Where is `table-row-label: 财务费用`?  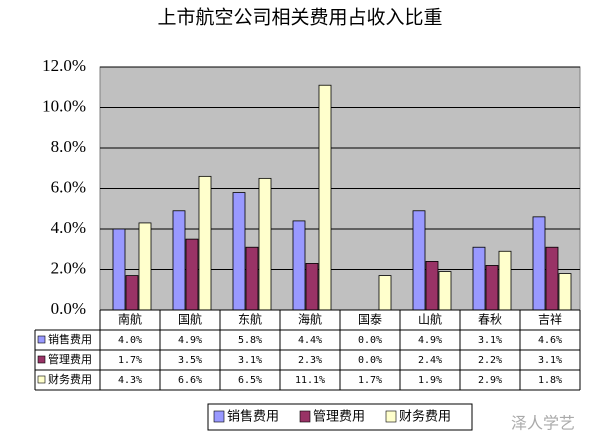
table-row-label: 财务费用 is located at coordinates (70, 379).